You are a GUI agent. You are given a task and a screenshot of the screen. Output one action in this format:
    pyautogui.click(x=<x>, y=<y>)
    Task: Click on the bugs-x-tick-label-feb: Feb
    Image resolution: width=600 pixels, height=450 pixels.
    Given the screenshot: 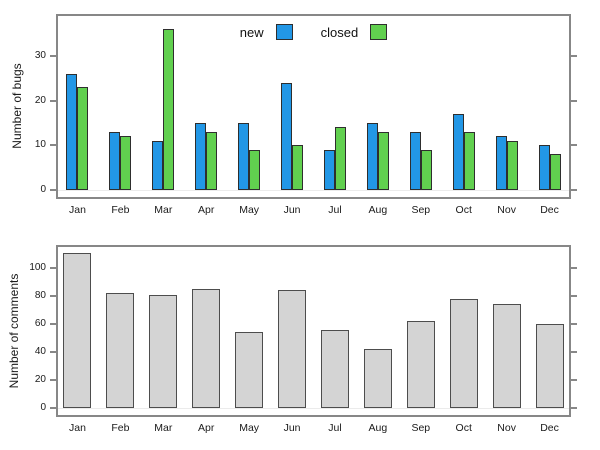 What is the action you would take?
    pyautogui.click(x=120, y=210)
    